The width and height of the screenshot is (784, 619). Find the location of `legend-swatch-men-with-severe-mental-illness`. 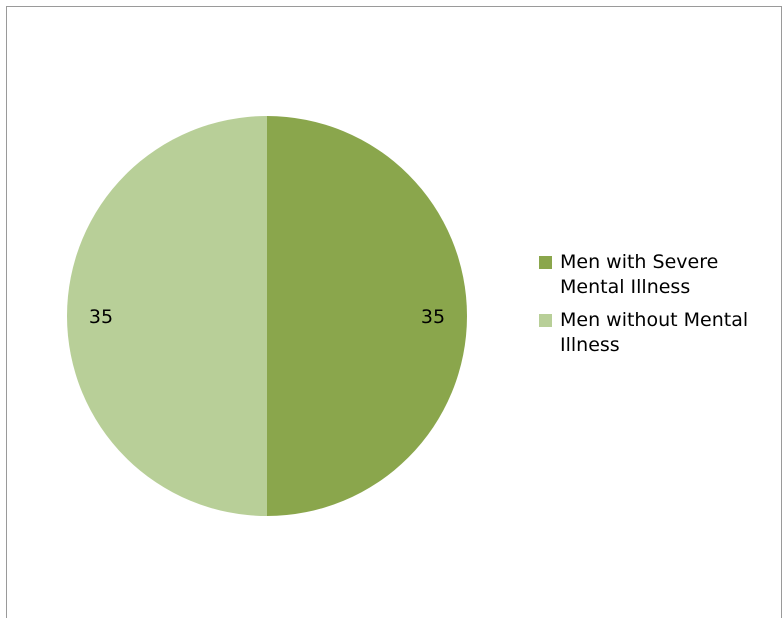

legend-swatch-men-with-severe-mental-illness is located at coordinates (545, 262).